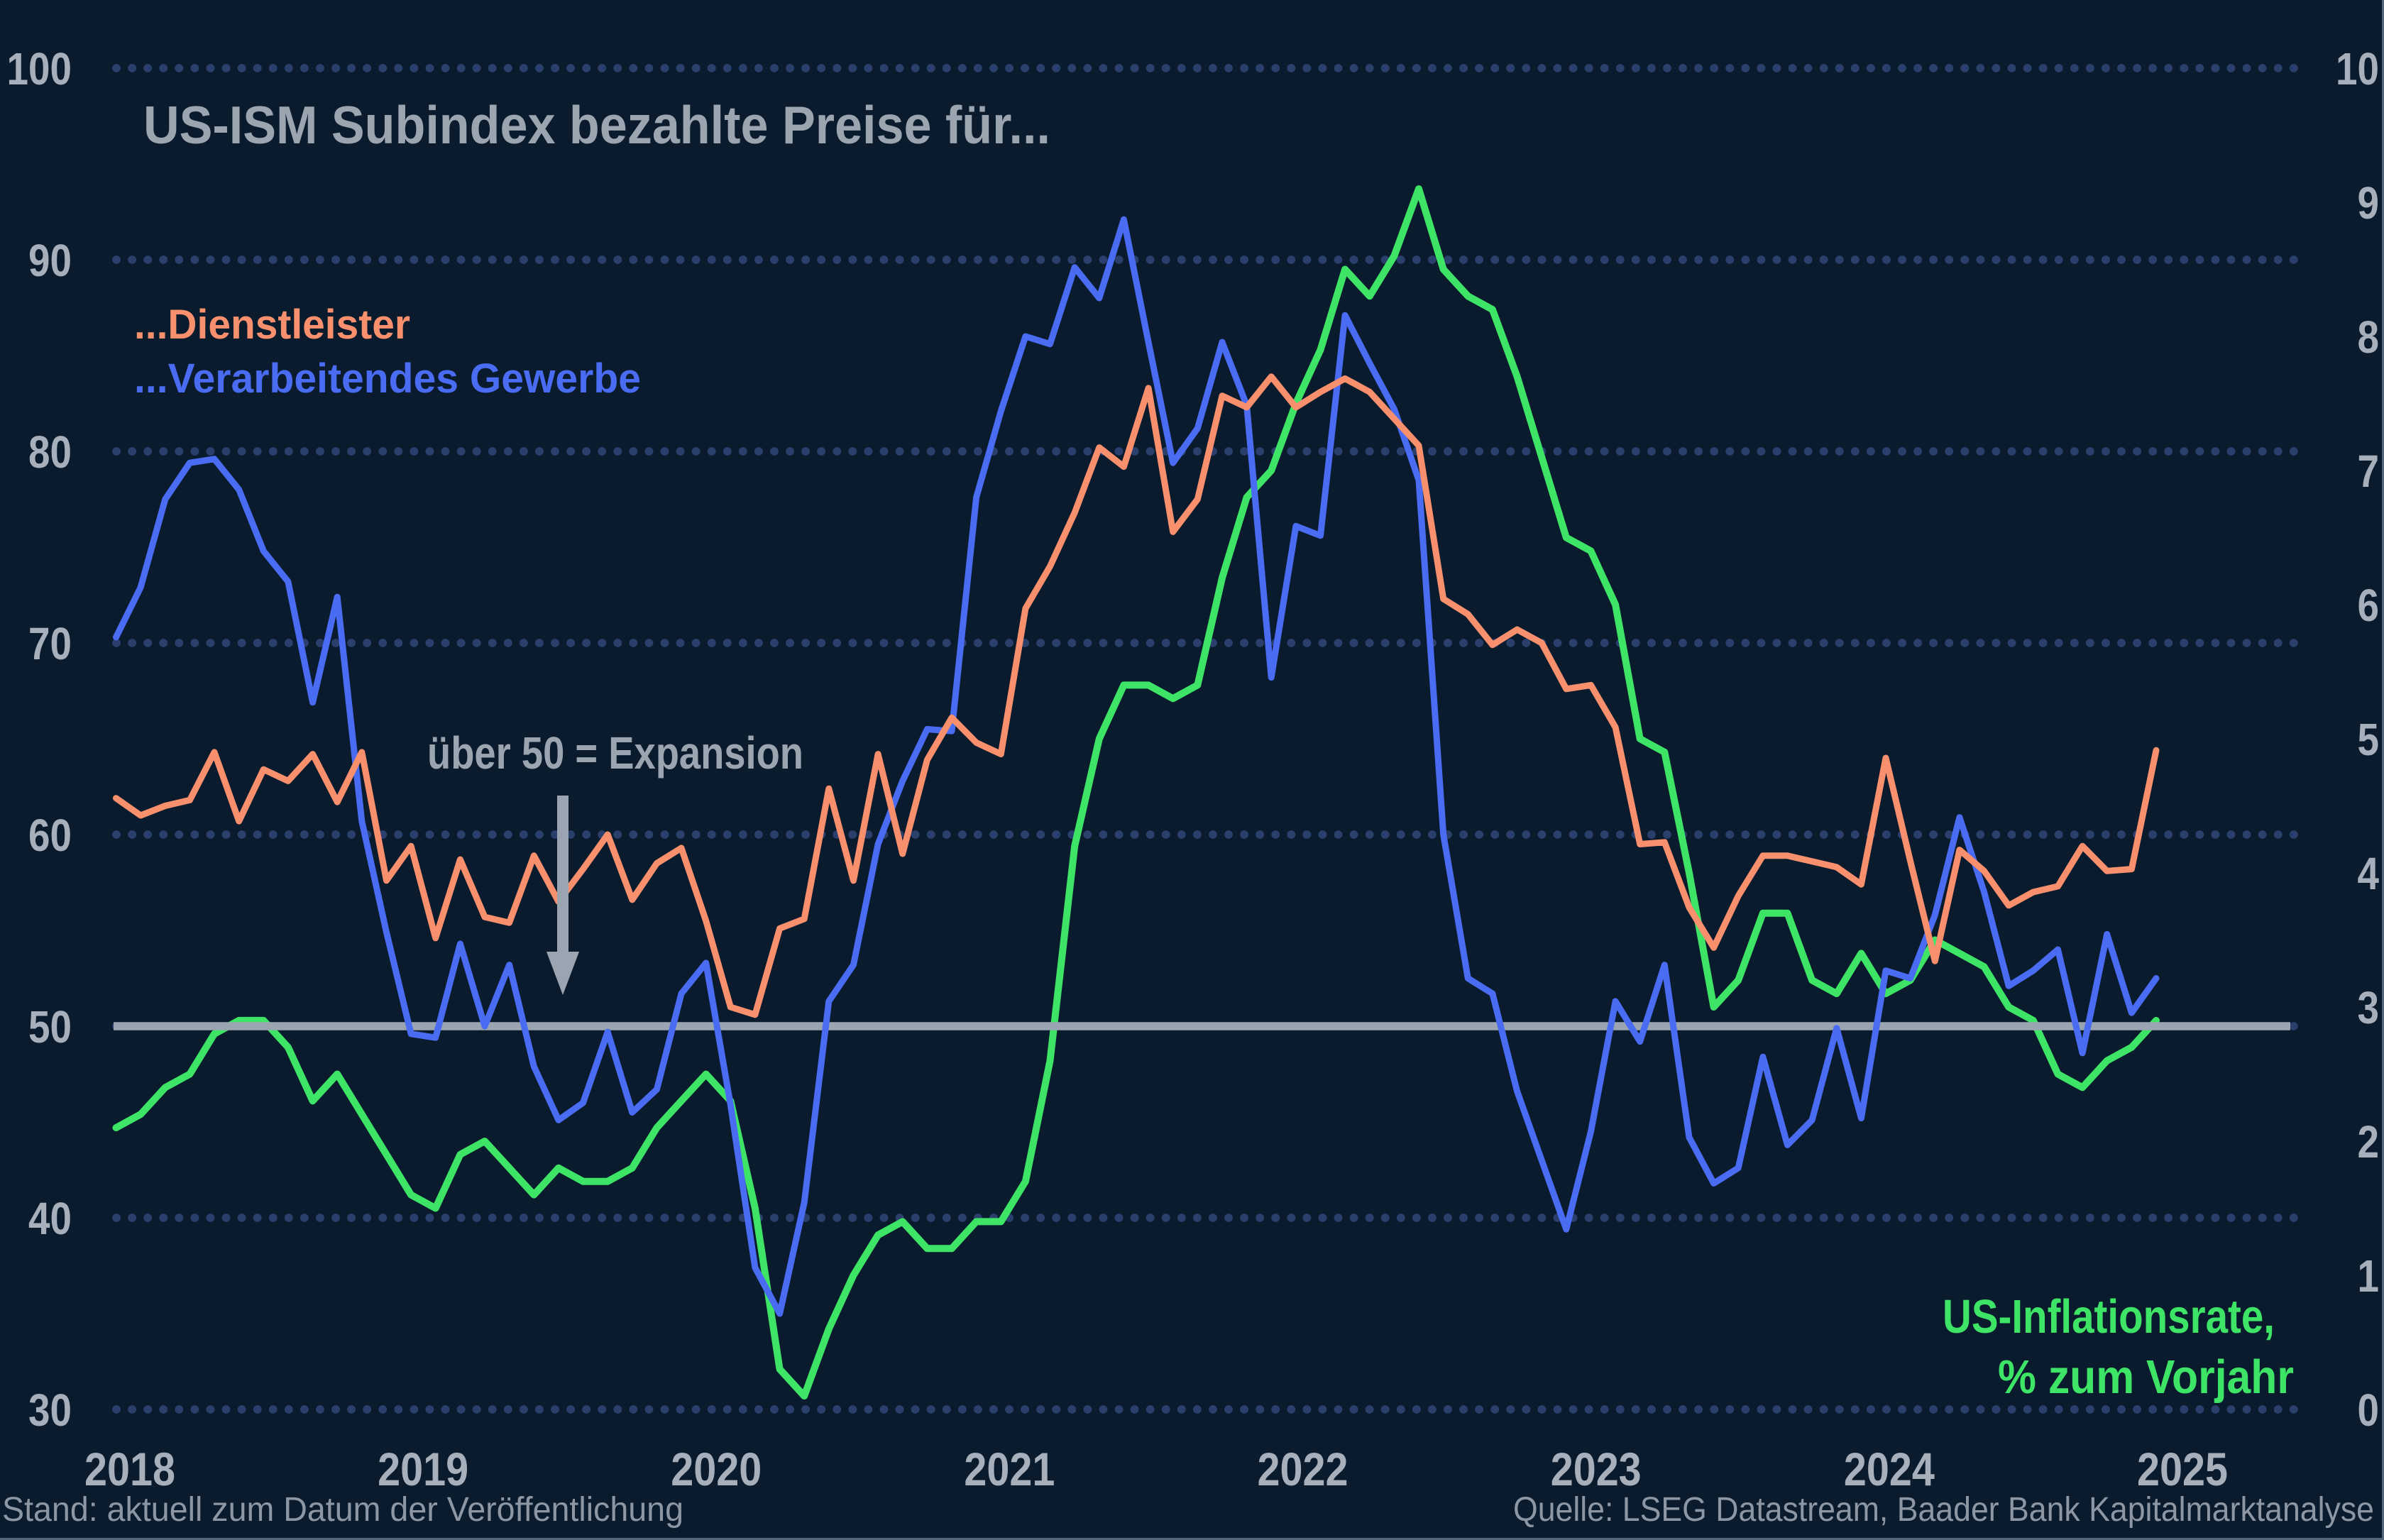 This screenshot has width=2384, height=1540. I want to click on svg-text: 60, so click(50, 835).